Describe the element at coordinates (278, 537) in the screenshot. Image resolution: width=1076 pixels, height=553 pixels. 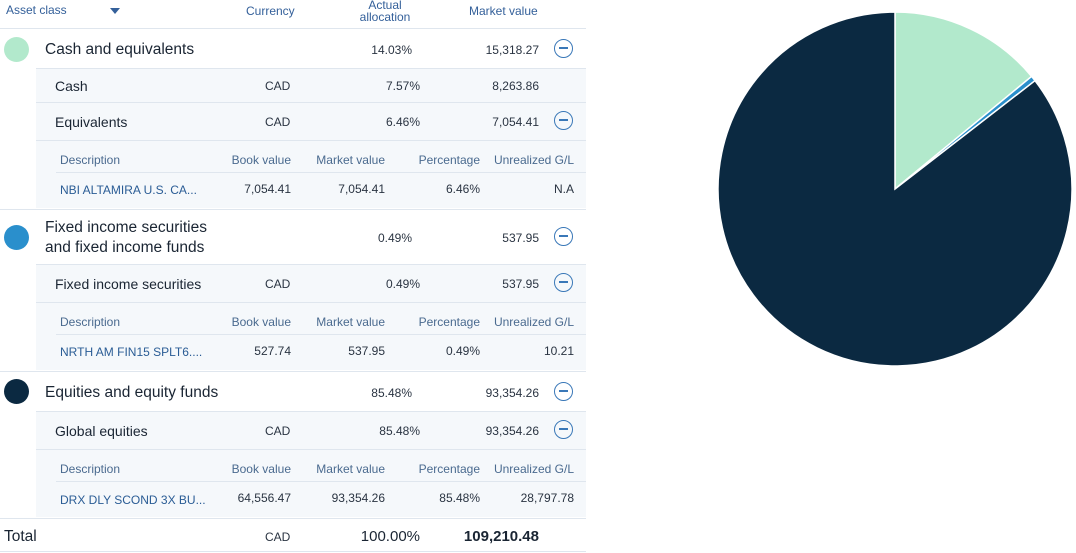
I see `total-currency: CAD` at that location.